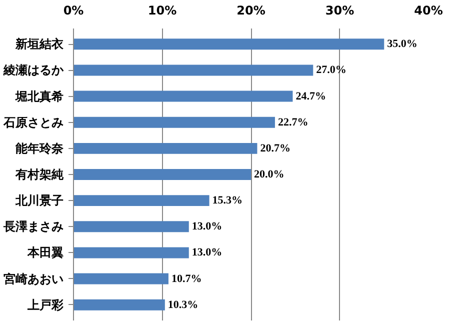 The image size is (450, 326). What do you see at coordinates (227, 200) in the screenshot?
I see `data-label: 15.3%` at bounding box center [227, 200].